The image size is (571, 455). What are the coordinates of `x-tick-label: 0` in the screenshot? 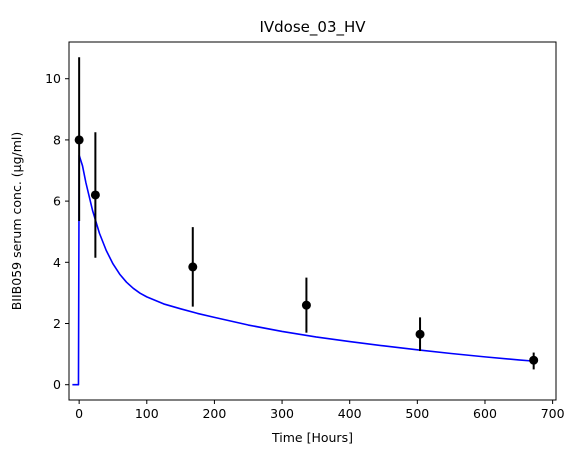 It's located at (79, 413).